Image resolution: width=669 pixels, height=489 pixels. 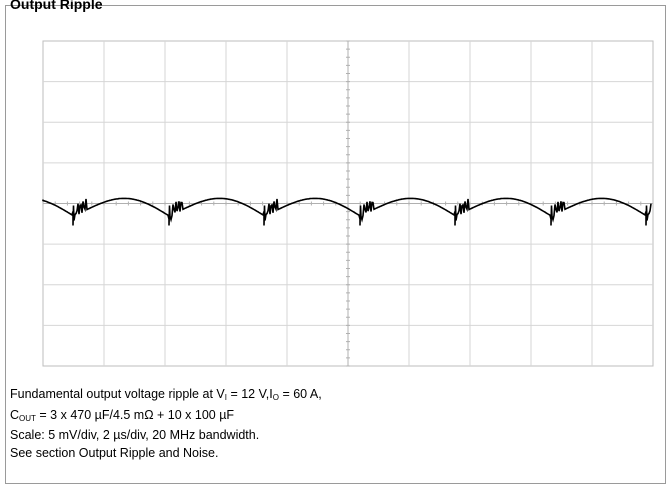 What do you see at coordinates (300, 394) in the screenshot?
I see `caption-text: = 60 A,` at bounding box center [300, 394].